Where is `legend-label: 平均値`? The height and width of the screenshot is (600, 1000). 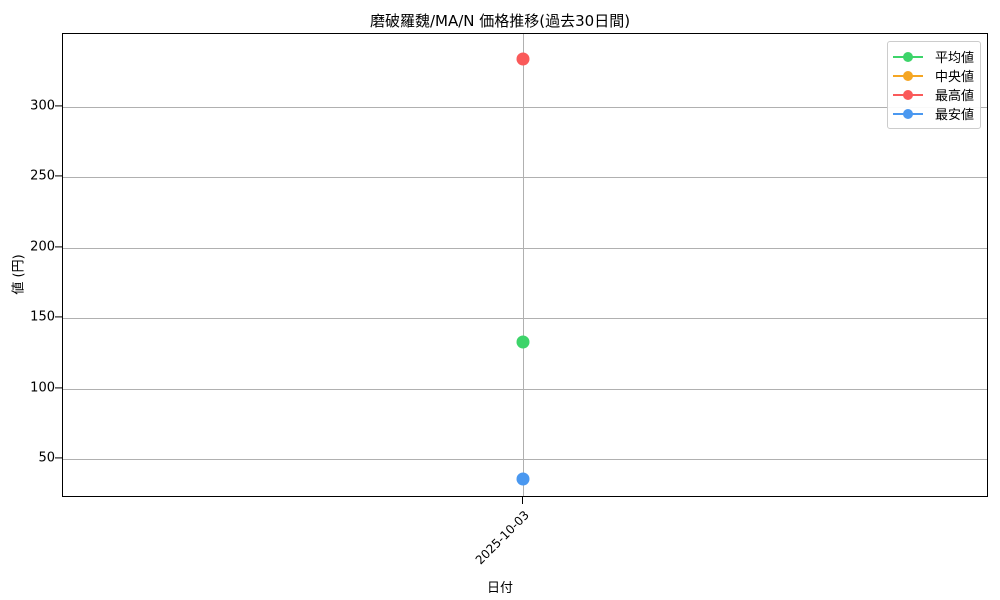 legend-label: 平均値 is located at coordinates (954, 58).